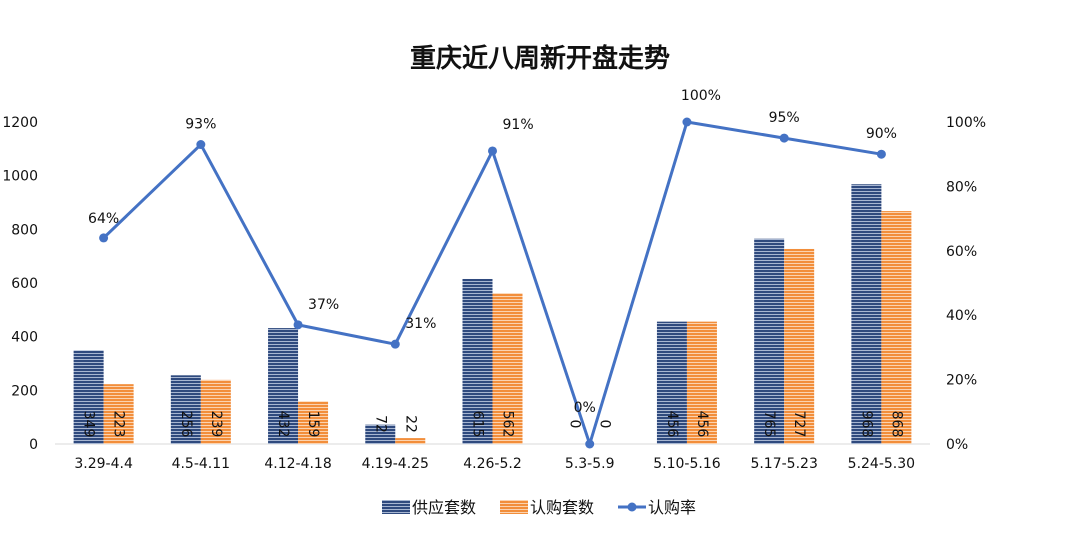 The height and width of the screenshot is (545, 1080). Describe the element at coordinates (24, 230) in the screenshot. I see `y-axis-tick-label: 800` at that location.